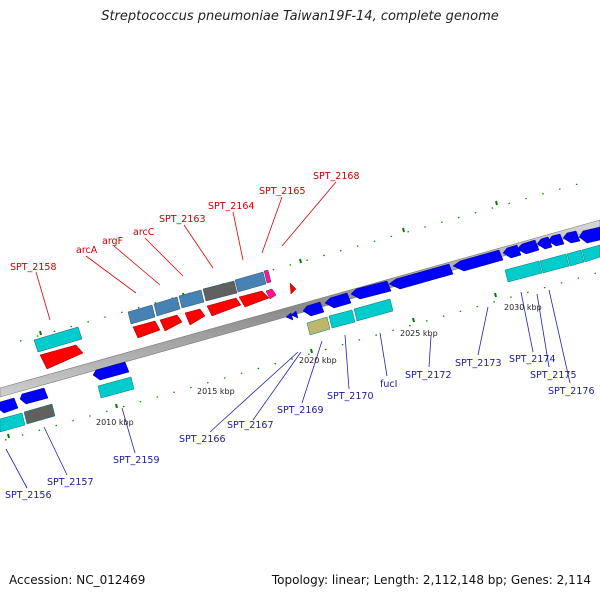 The width and height of the screenshot is (600, 600). What do you see at coordinates (87, 250) in the screenshot?
I see `gene-label: arcA` at bounding box center [87, 250].